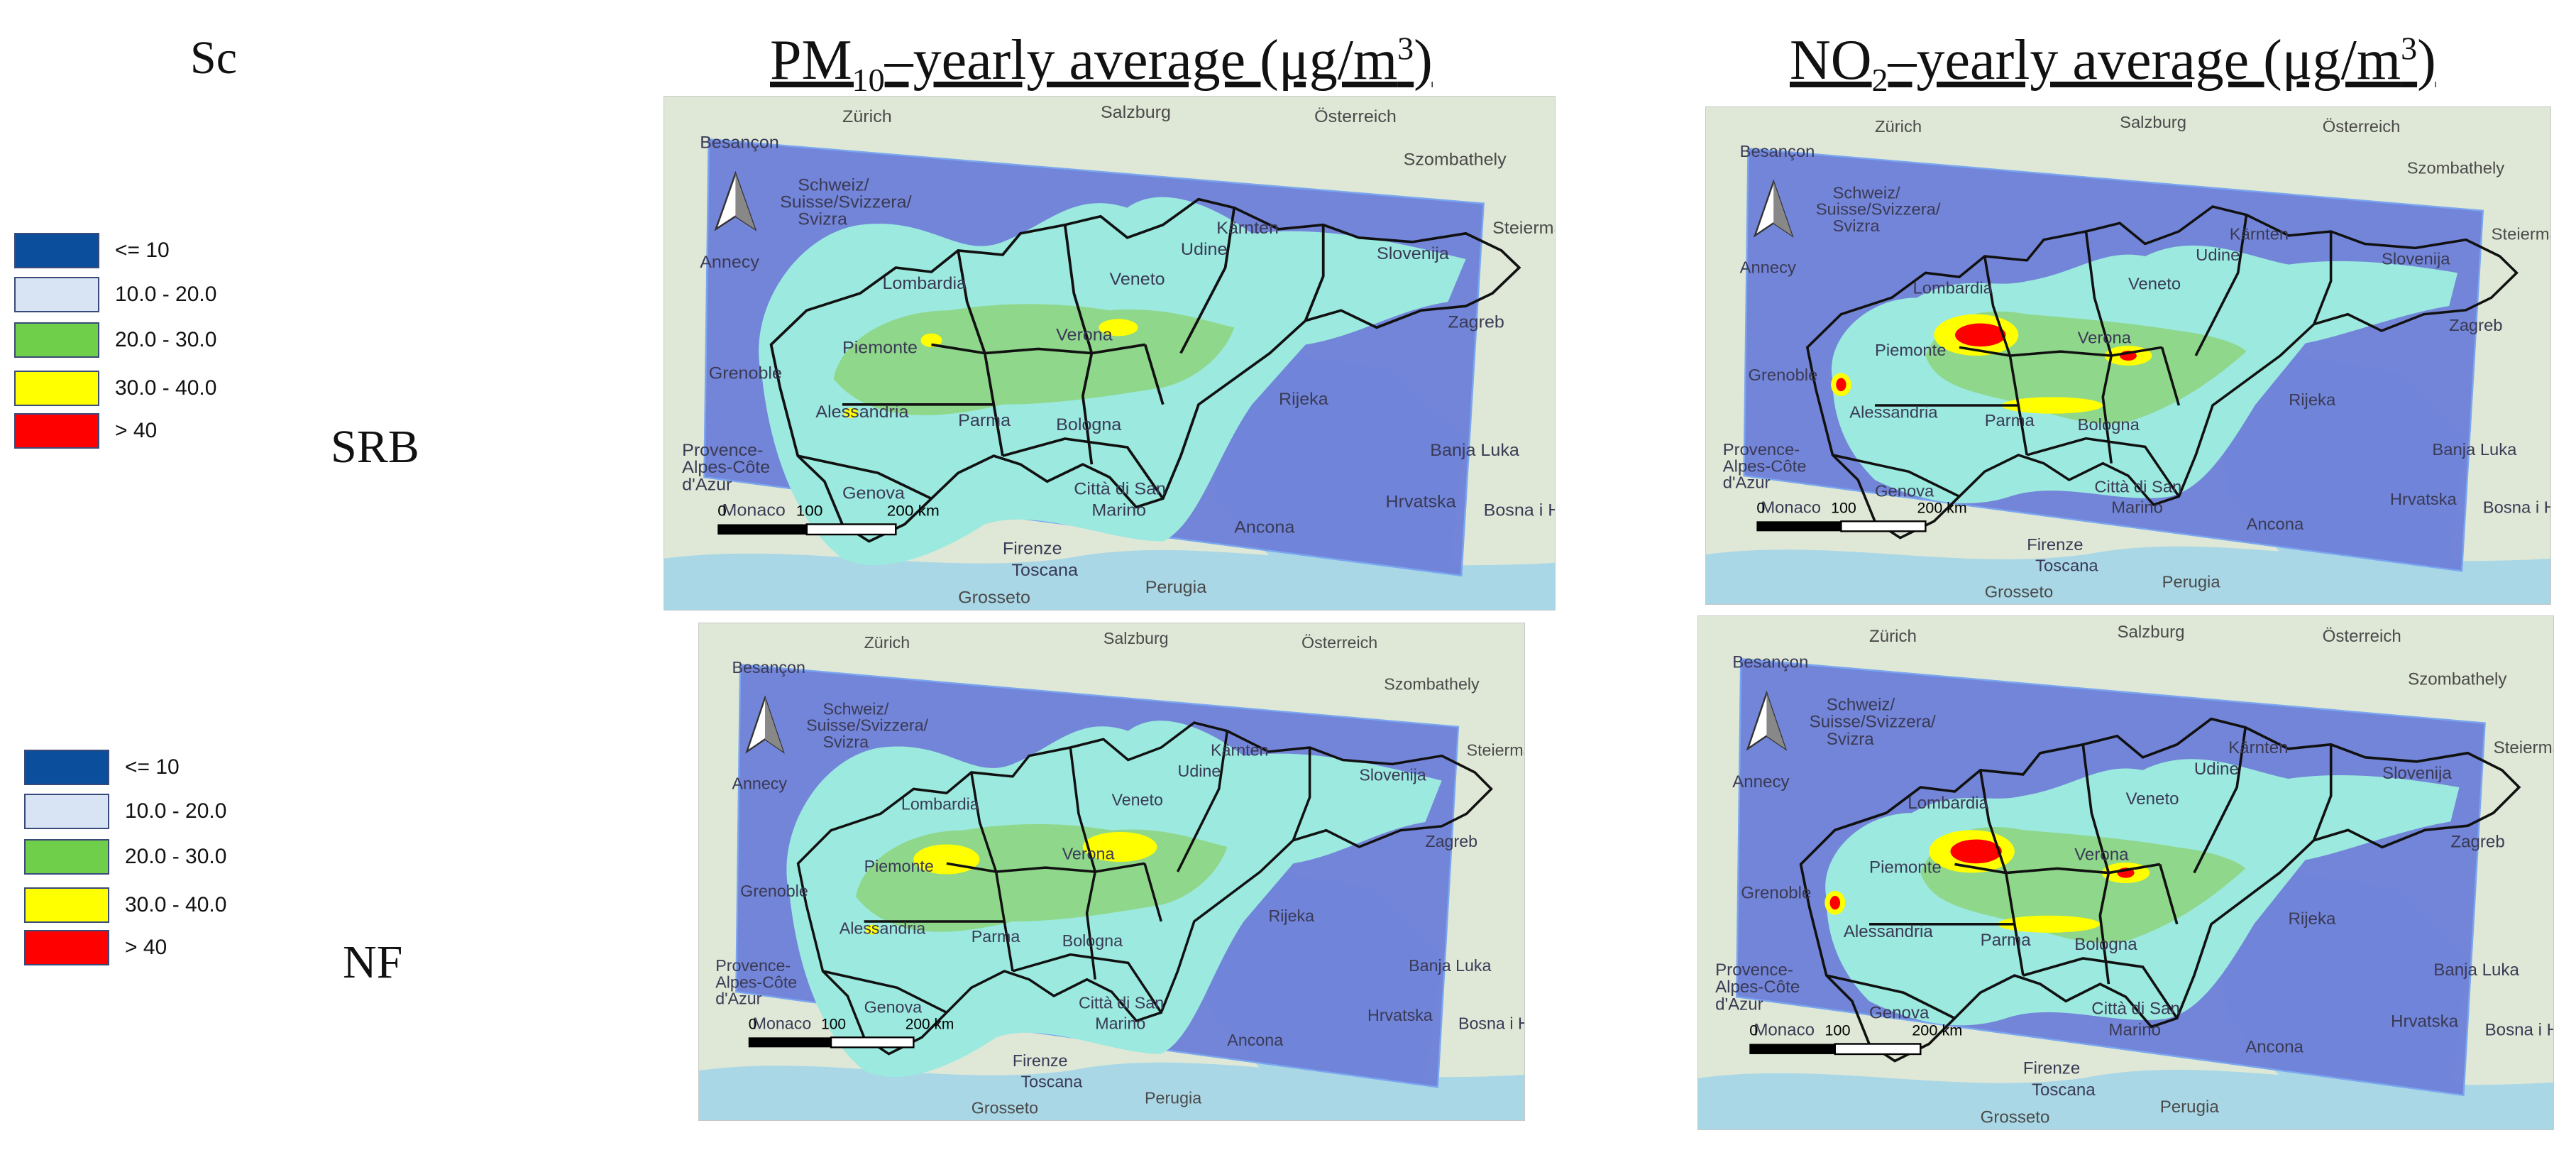 Image resolution: width=2576 pixels, height=1155 pixels. I want to click on no2-column-title: NO2–yearly average (μg/m3), so click(2113, 63).